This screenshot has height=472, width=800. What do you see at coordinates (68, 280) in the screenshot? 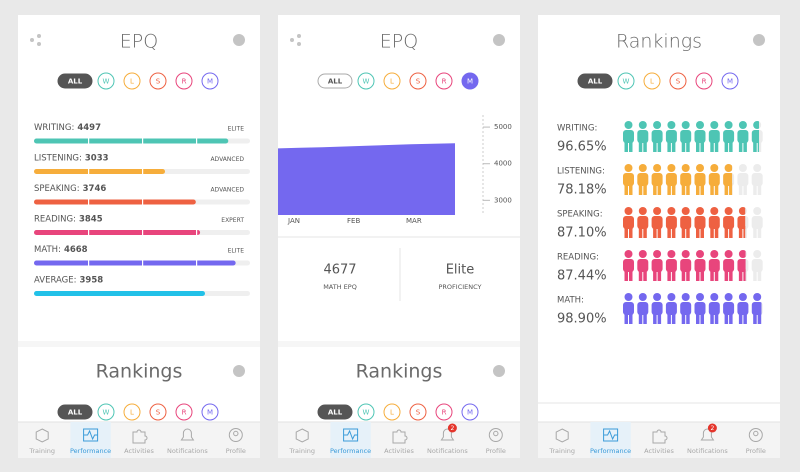
I see `skill-label: AVERAGE: 3958` at bounding box center [68, 280].